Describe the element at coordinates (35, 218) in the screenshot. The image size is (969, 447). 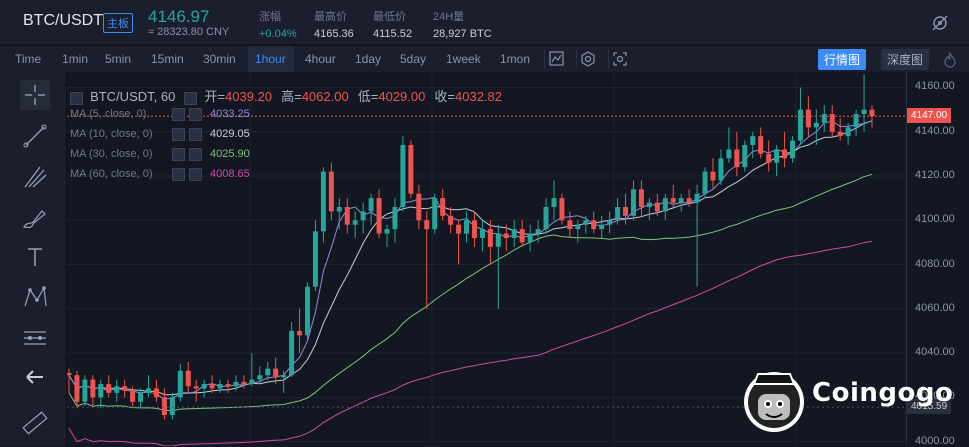
I see `brush-tool-icon` at that location.